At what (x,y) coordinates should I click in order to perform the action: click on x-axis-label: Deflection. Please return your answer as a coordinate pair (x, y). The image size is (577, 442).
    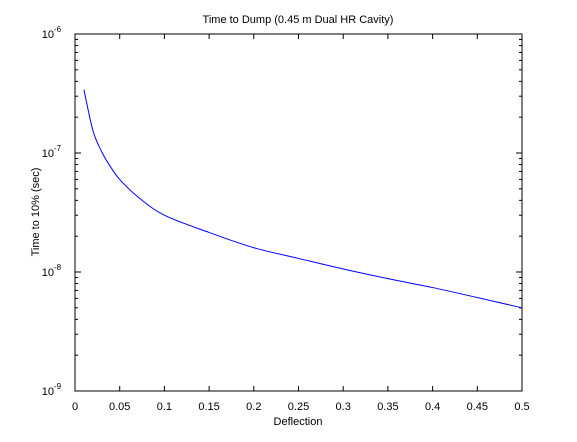
    Looking at the image, I should click on (298, 422).